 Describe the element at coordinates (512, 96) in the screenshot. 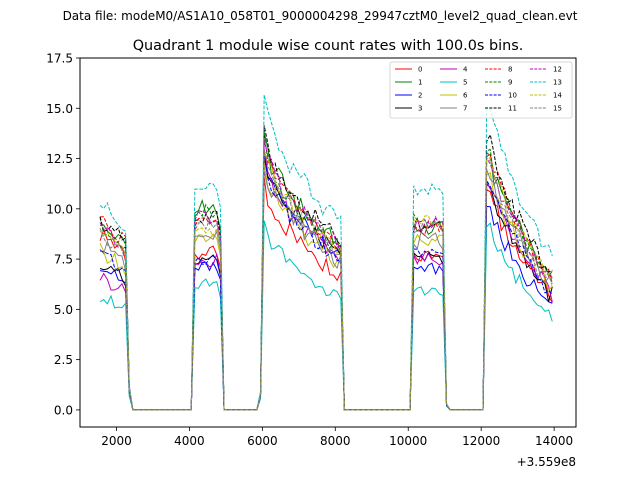

I see `legend-label: 10` at that location.